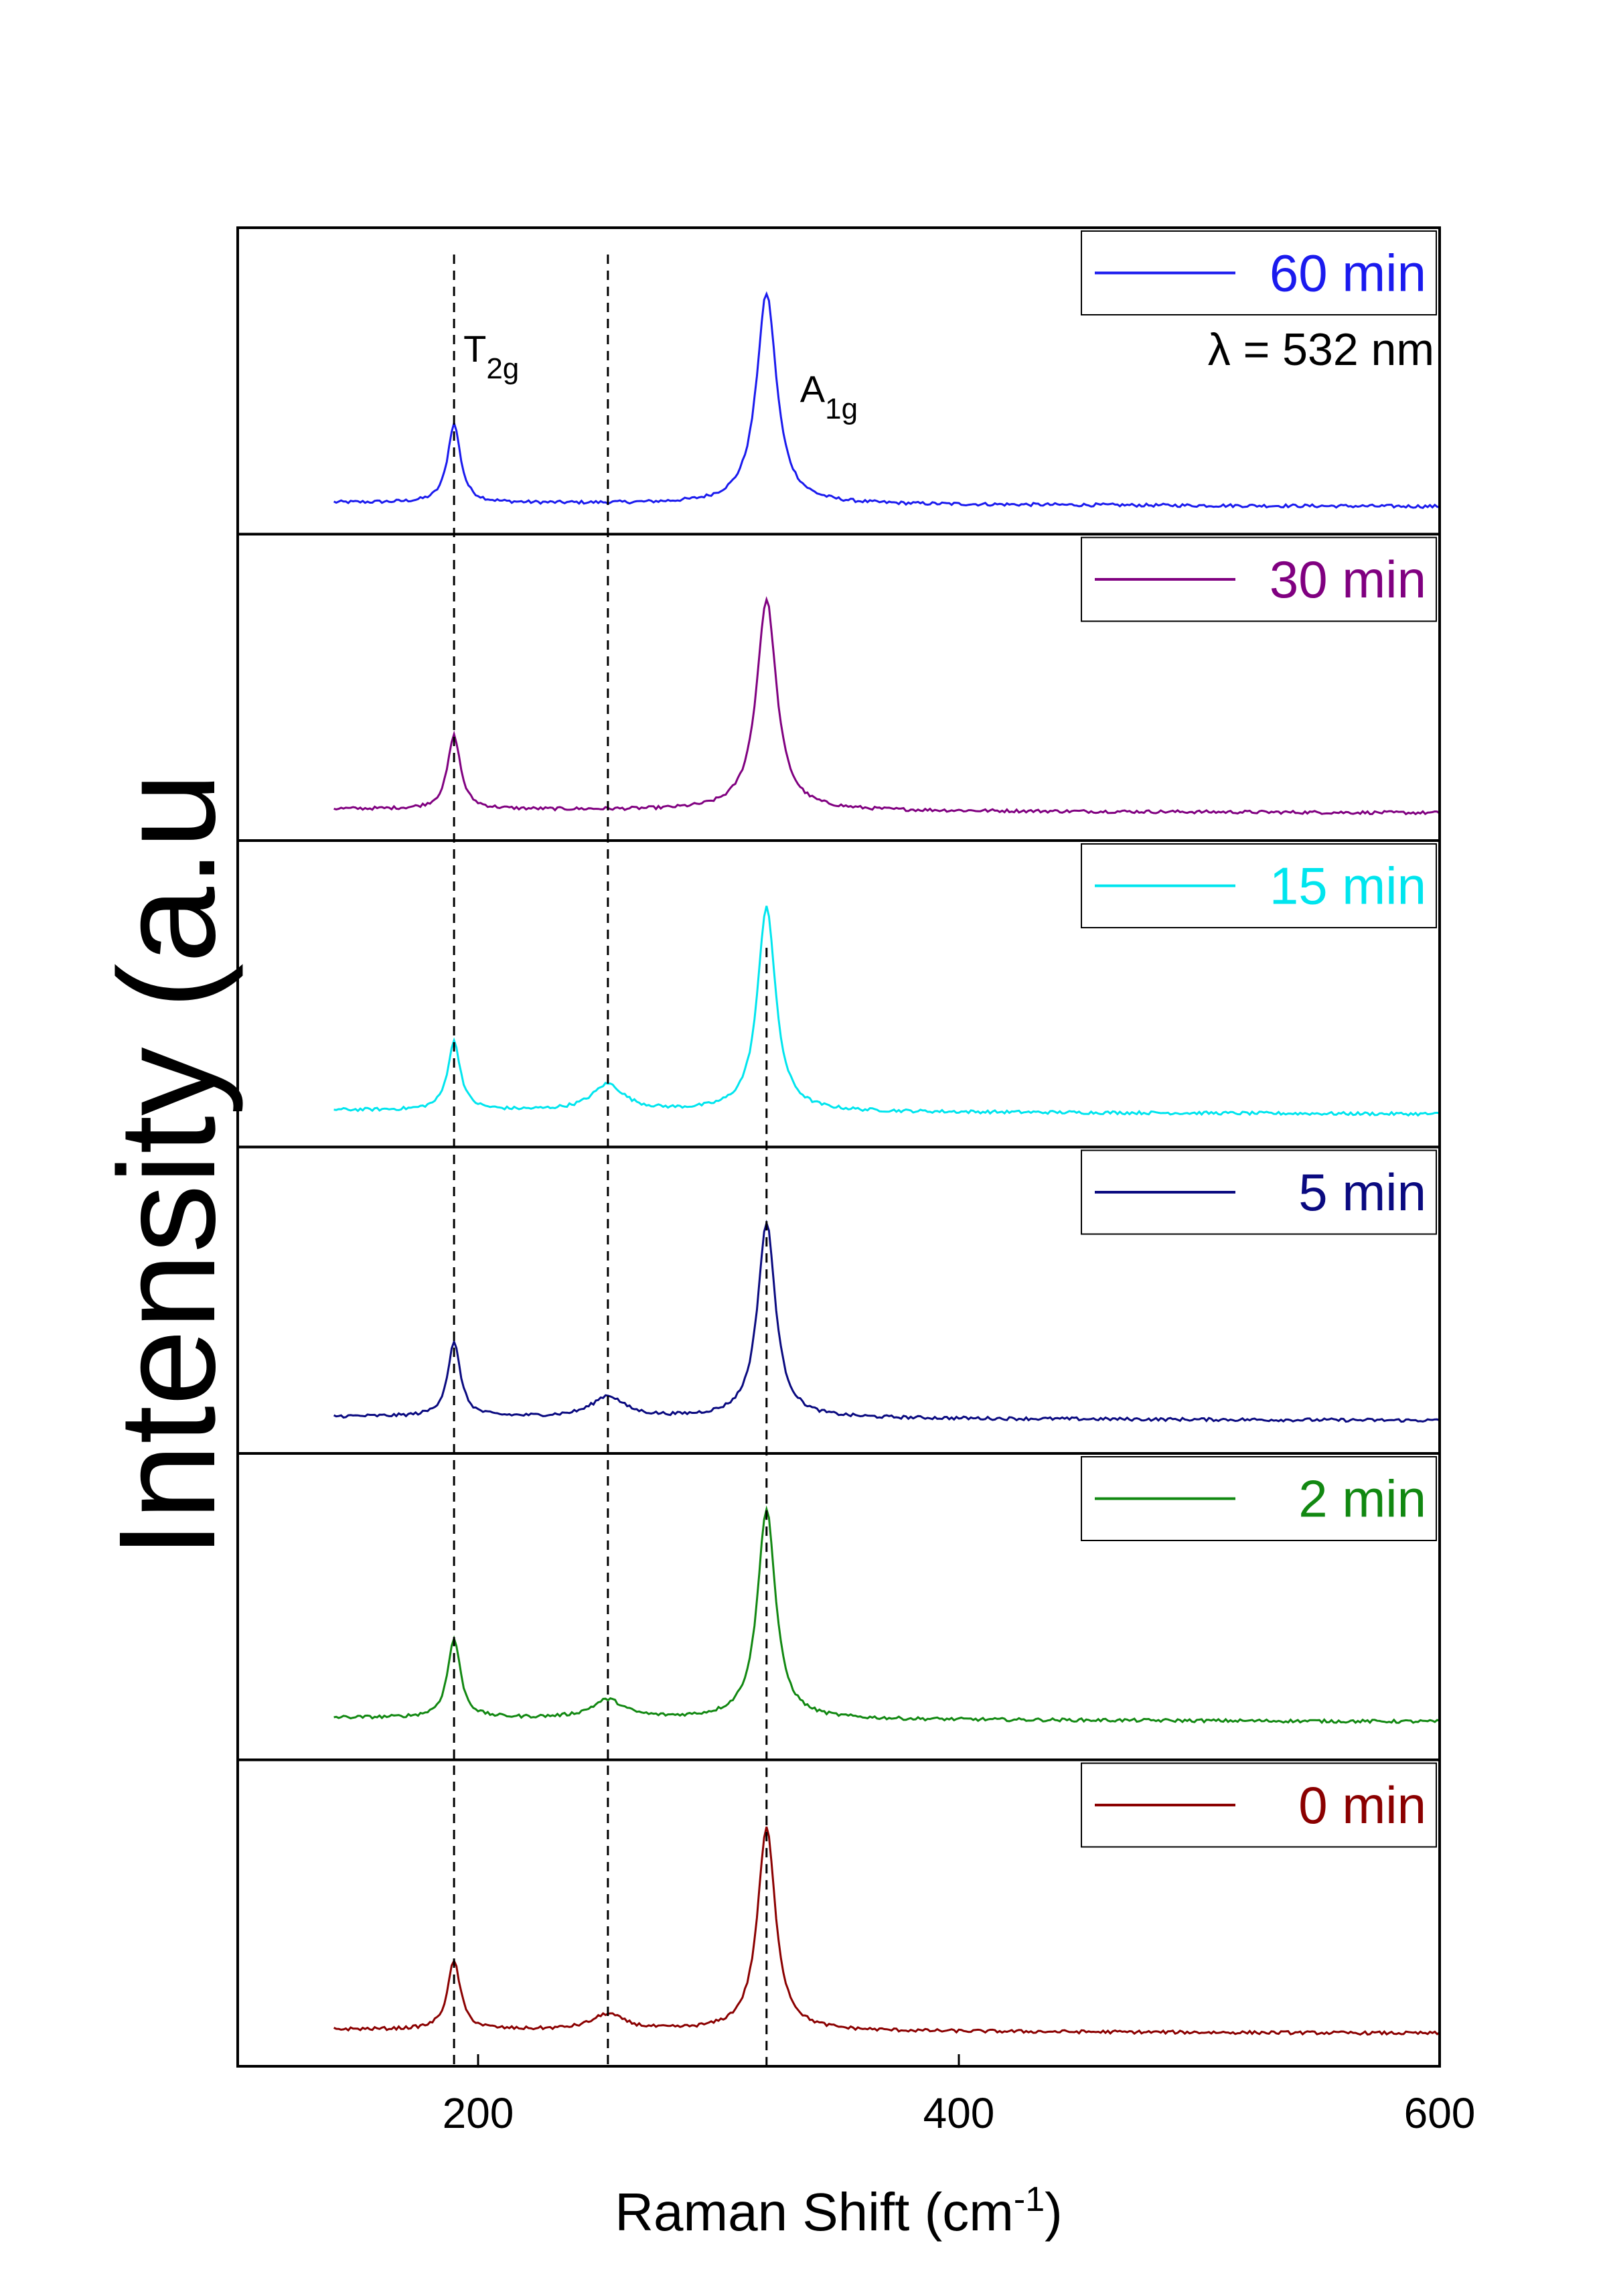 The height and width of the screenshot is (2296, 1601). What do you see at coordinates (1362, 1499) in the screenshot?
I see `legend-label: 2 min` at bounding box center [1362, 1499].